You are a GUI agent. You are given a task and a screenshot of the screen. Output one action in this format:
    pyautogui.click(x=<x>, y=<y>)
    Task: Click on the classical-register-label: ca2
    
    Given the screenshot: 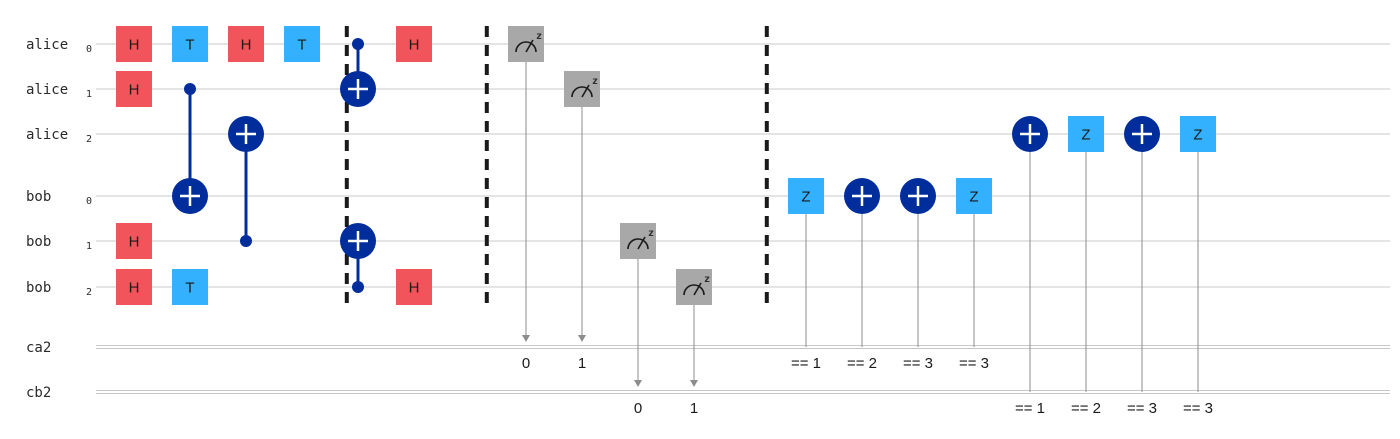 What is the action you would take?
    pyautogui.click(x=38, y=348)
    